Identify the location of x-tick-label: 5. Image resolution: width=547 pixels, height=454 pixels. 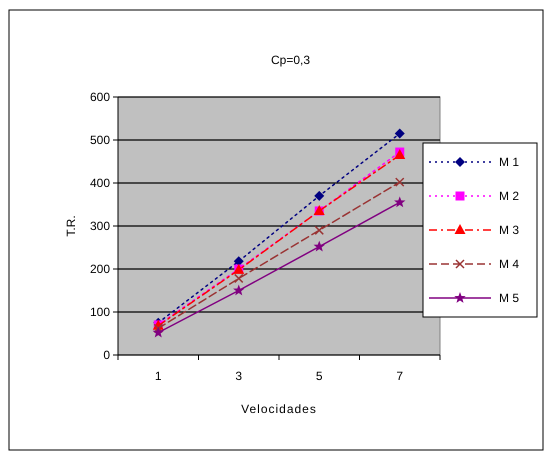
(319, 376).